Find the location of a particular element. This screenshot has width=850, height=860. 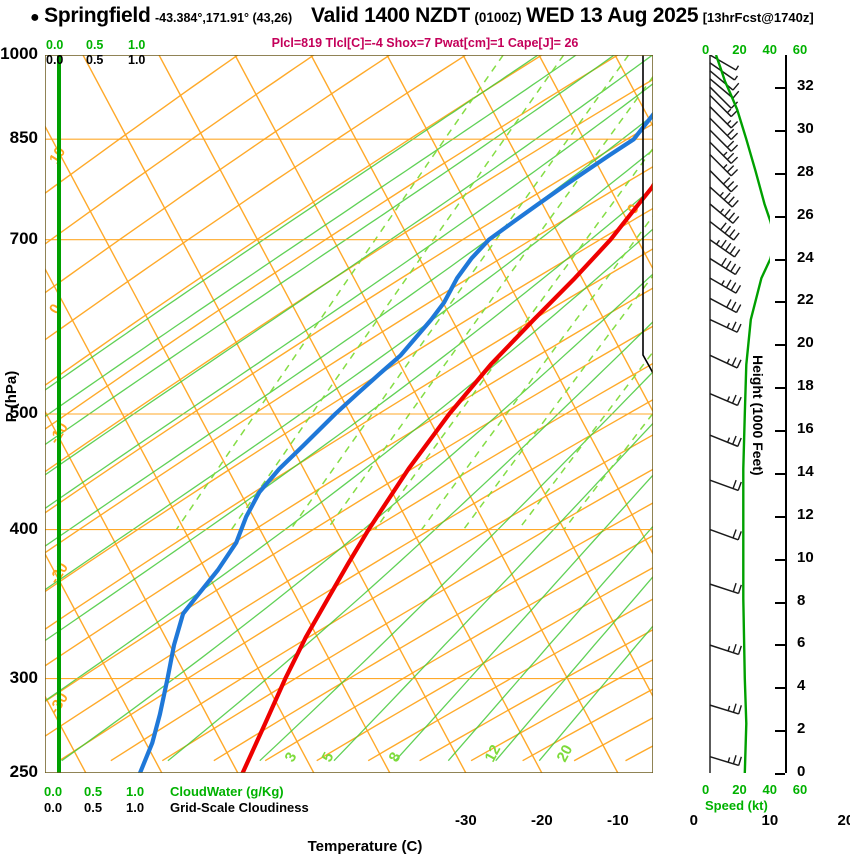

speed-axis-label: Speed (kt) is located at coordinates (736, 805).